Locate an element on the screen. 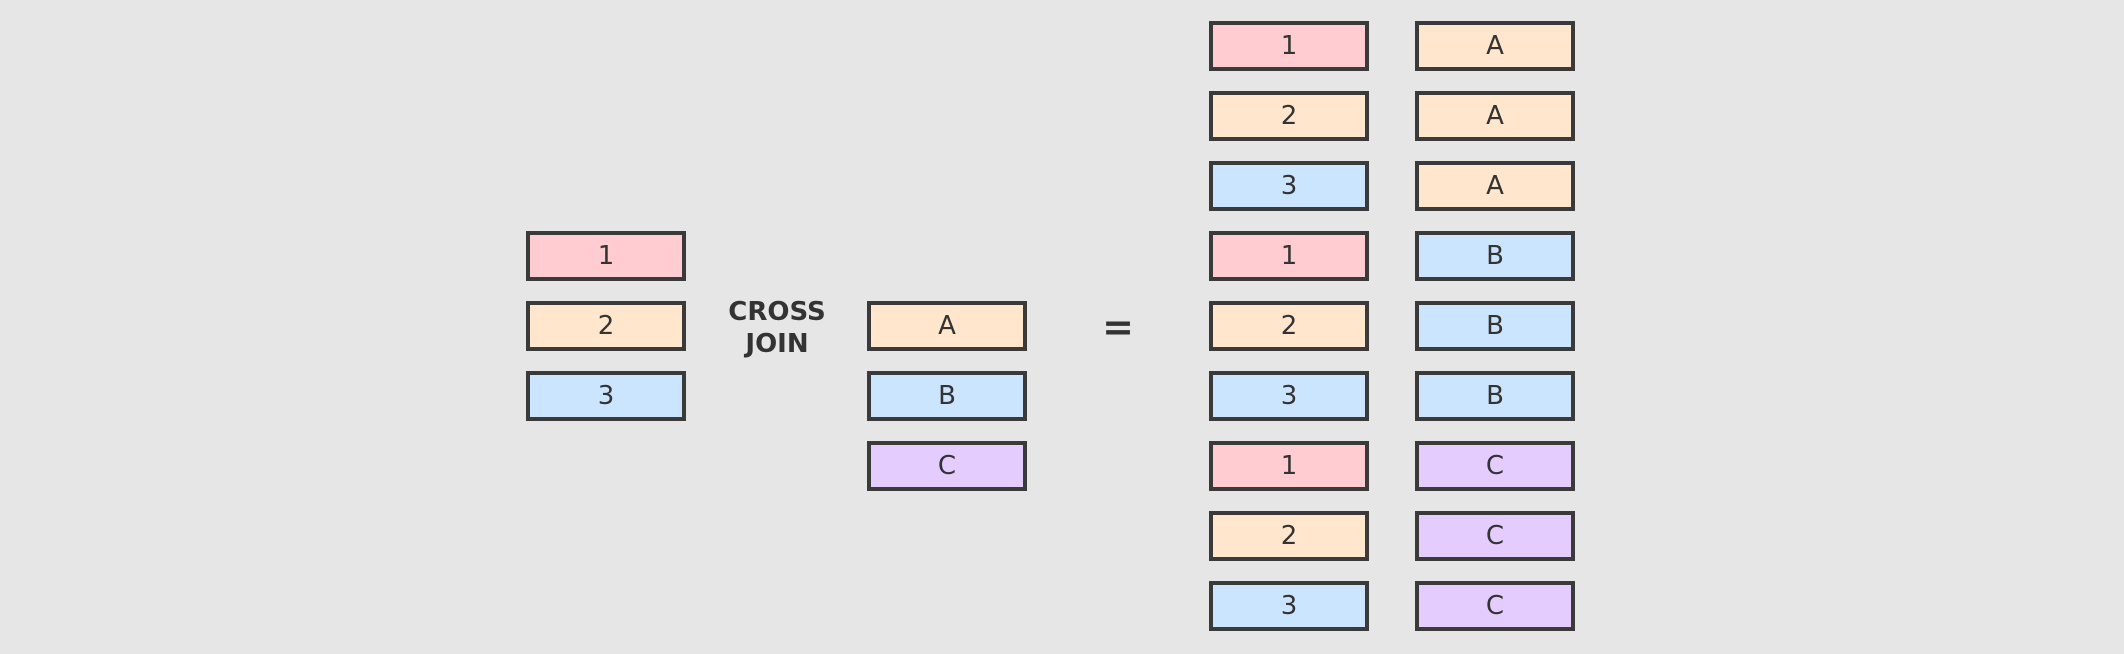 This screenshot has width=2124, height=654. right-table-cell: B is located at coordinates (947, 396).